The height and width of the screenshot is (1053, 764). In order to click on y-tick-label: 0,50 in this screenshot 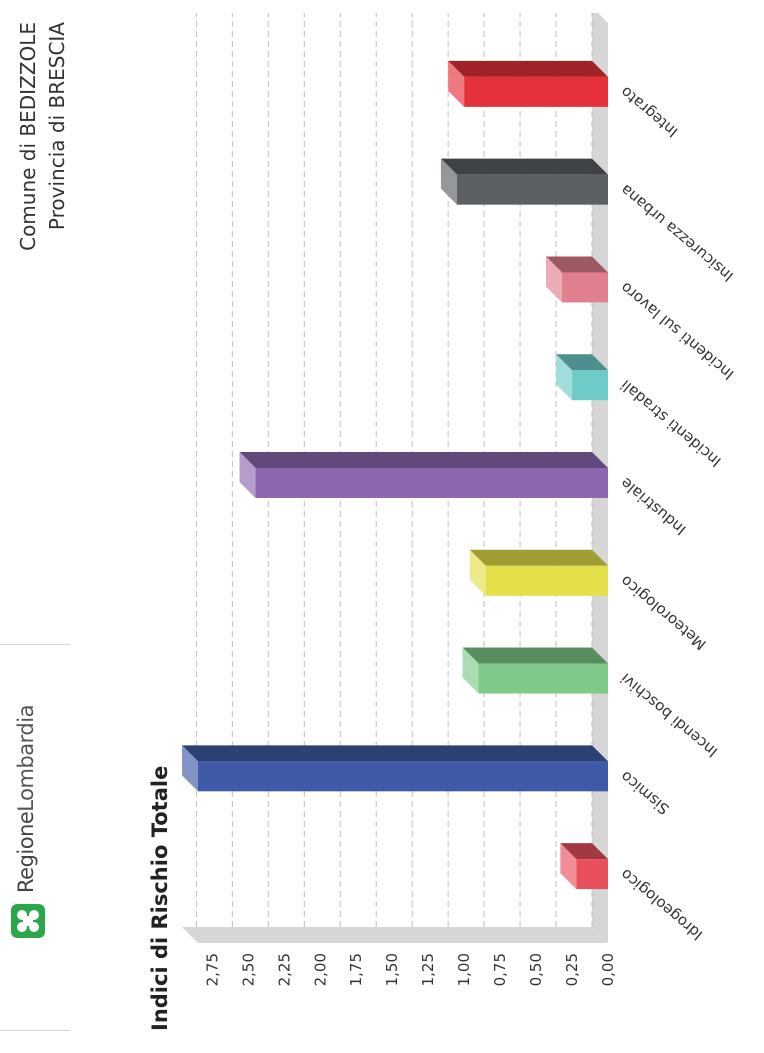, I will do `click(536, 969)`.